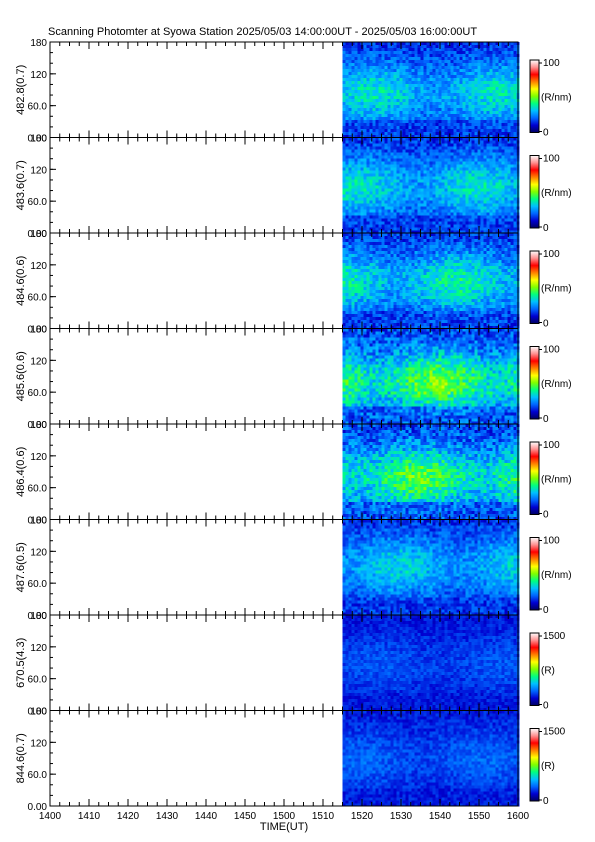  Describe the element at coordinates (21, 472) in the screenshot. I see `panel-ylabel: 486.4(0.6)` at that location.